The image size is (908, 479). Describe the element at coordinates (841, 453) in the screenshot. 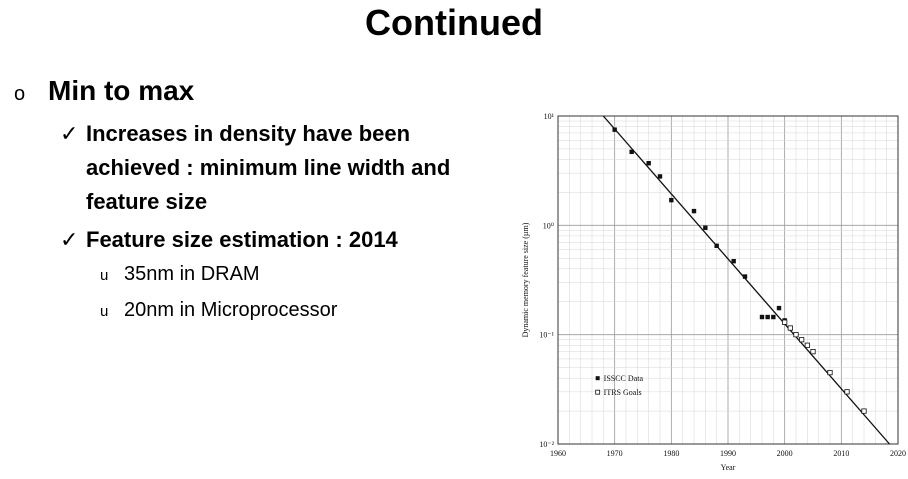

I see `x-tick-label: 2010` at that location.